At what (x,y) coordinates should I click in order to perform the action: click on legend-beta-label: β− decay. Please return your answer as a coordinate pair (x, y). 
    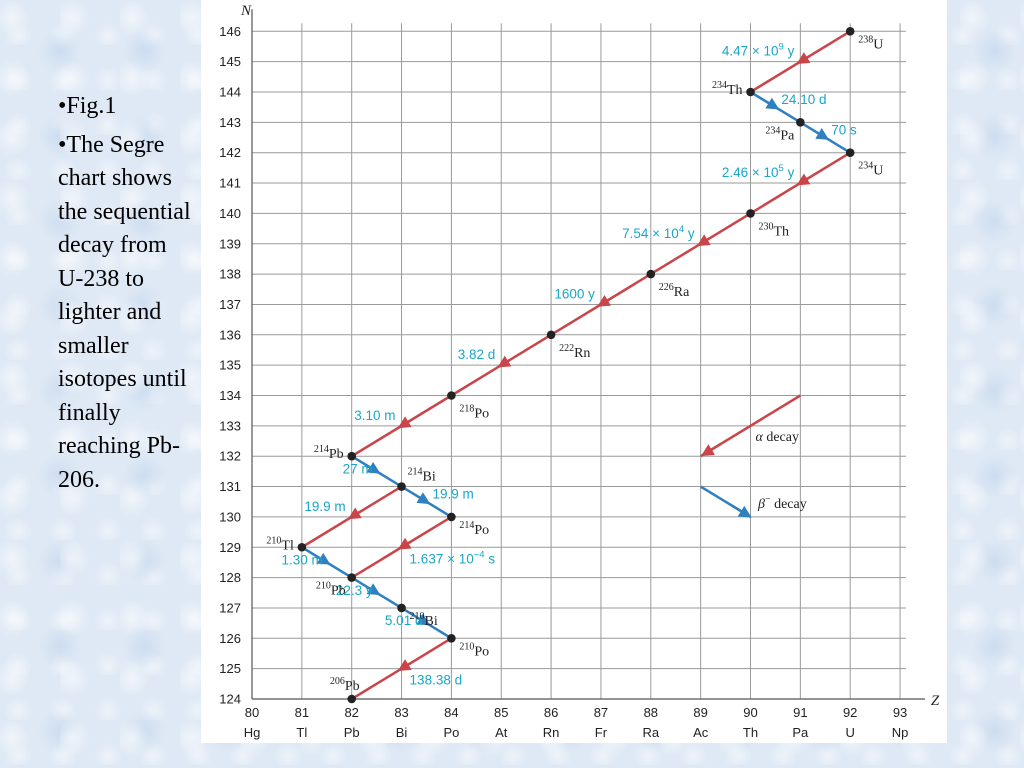
    Looking at the image, I should click on (782, 503).